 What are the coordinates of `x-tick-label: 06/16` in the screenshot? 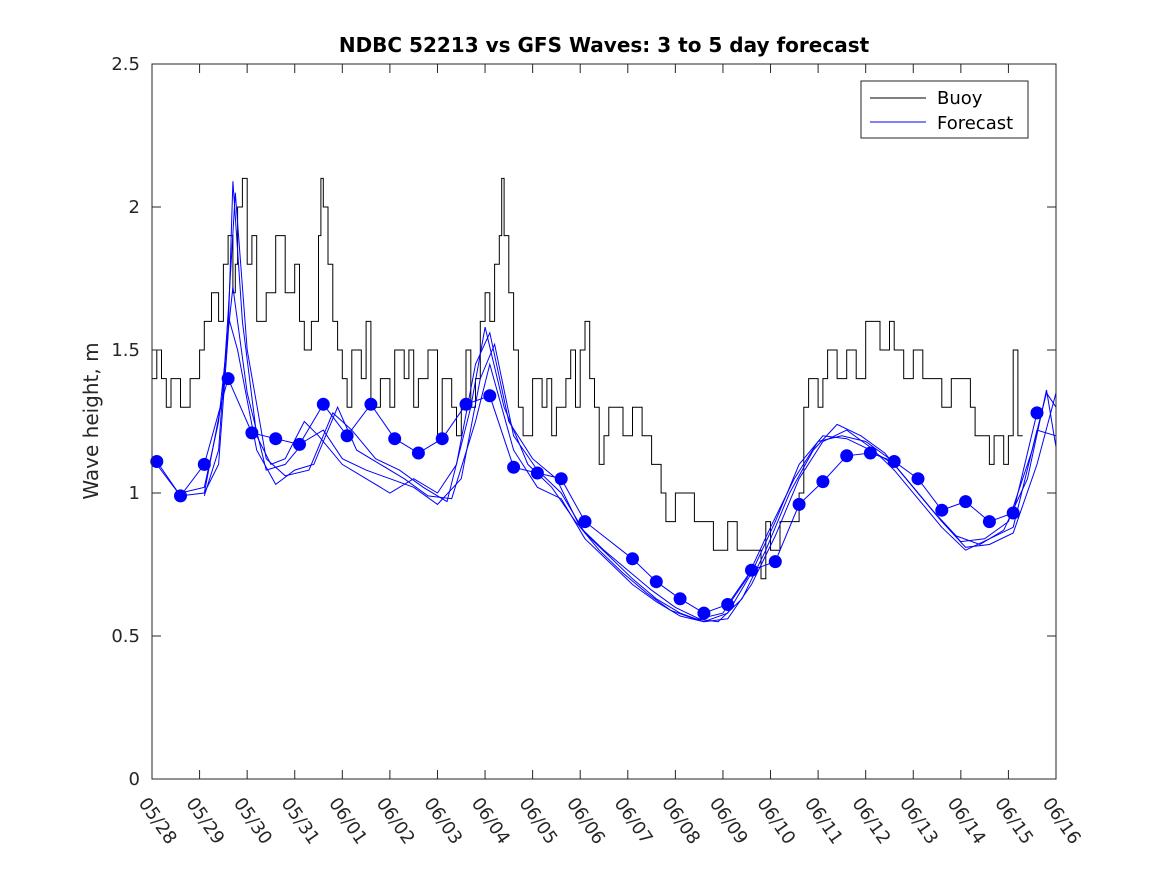 It's located at (1061, 821).